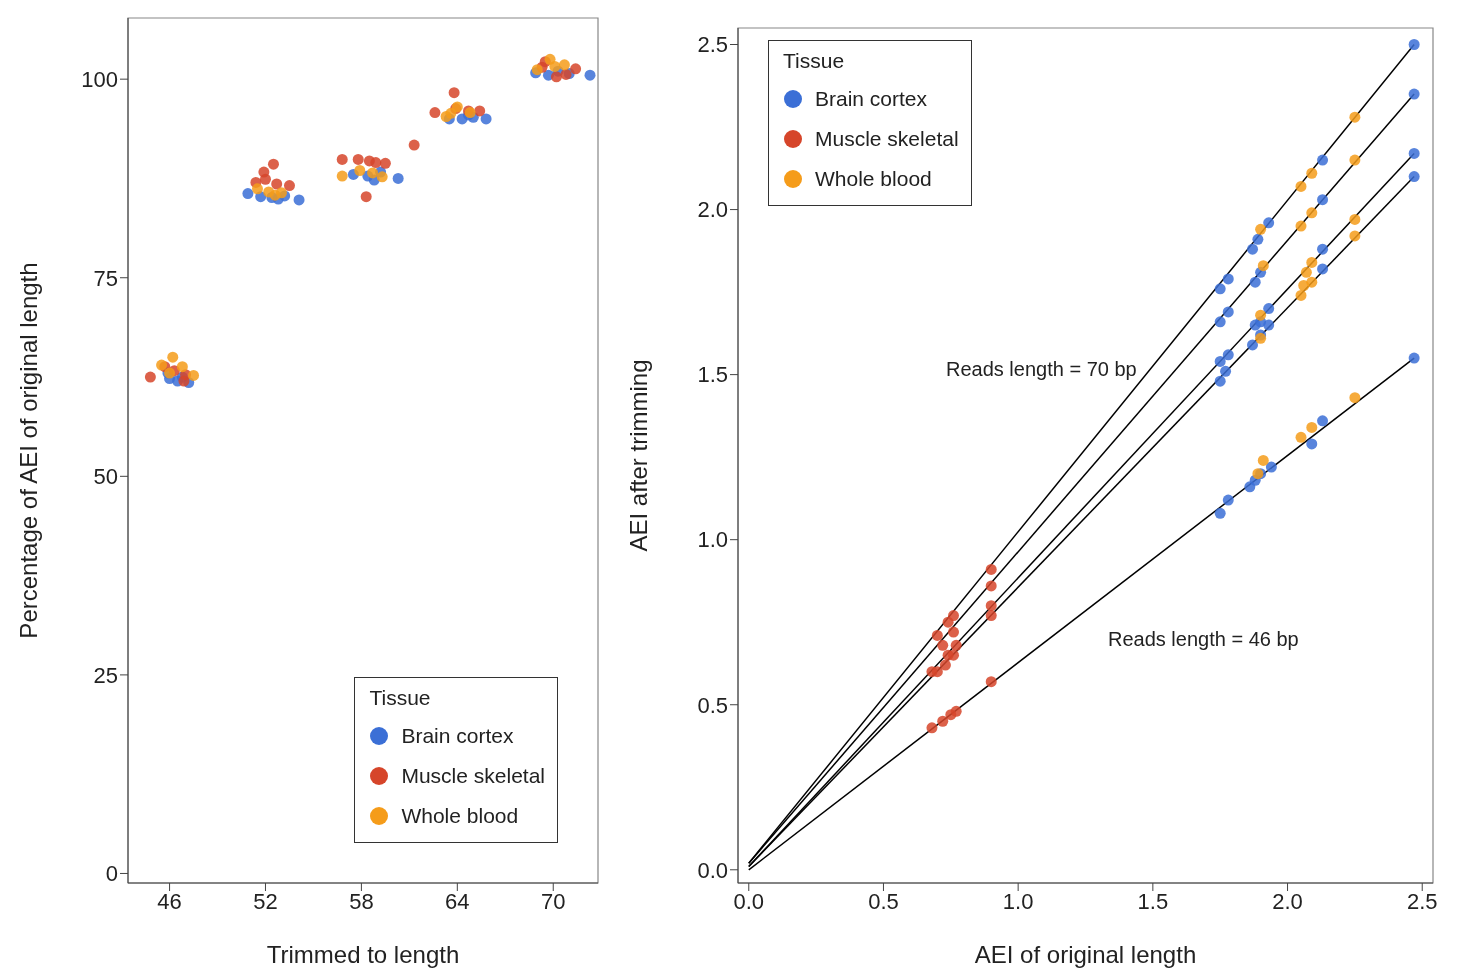 This screenshot has height=980, width=1461. I want to click on x-tick-label: 1.5, so click(1153, 901).